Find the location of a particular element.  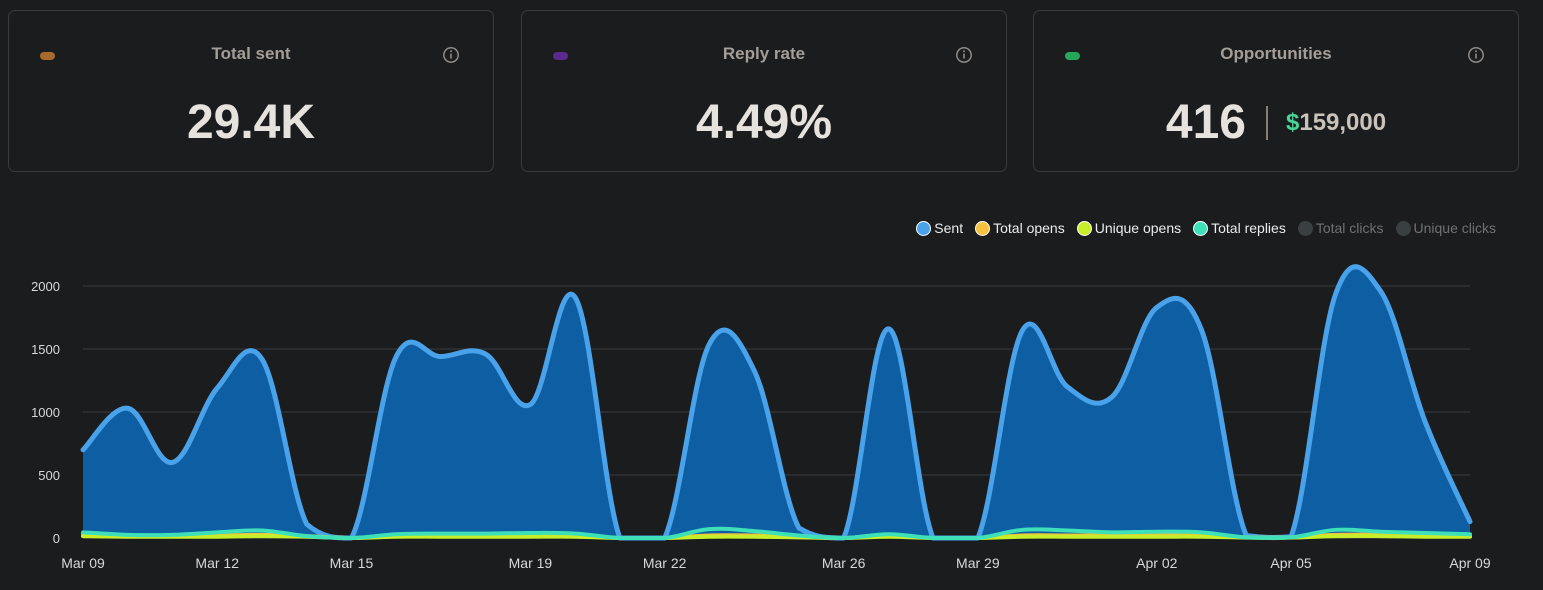

reply-rate-value: 4.49% is located at coordinates (764, 122).